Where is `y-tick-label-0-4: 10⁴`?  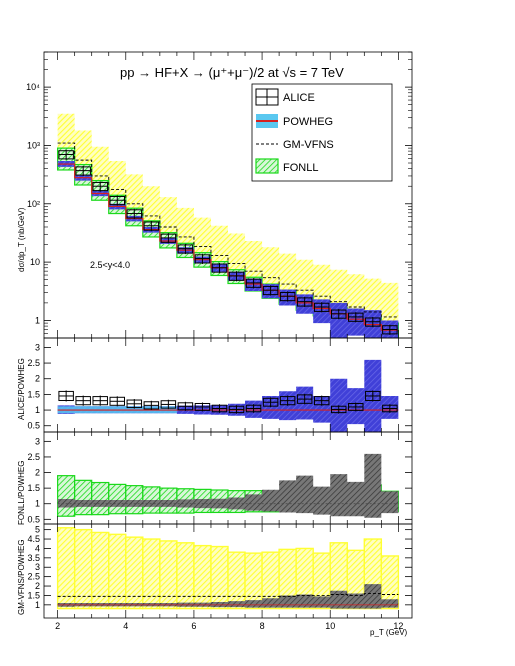 y-tick-label-0-4: 10⁴ is located at coordinates (33, 87).